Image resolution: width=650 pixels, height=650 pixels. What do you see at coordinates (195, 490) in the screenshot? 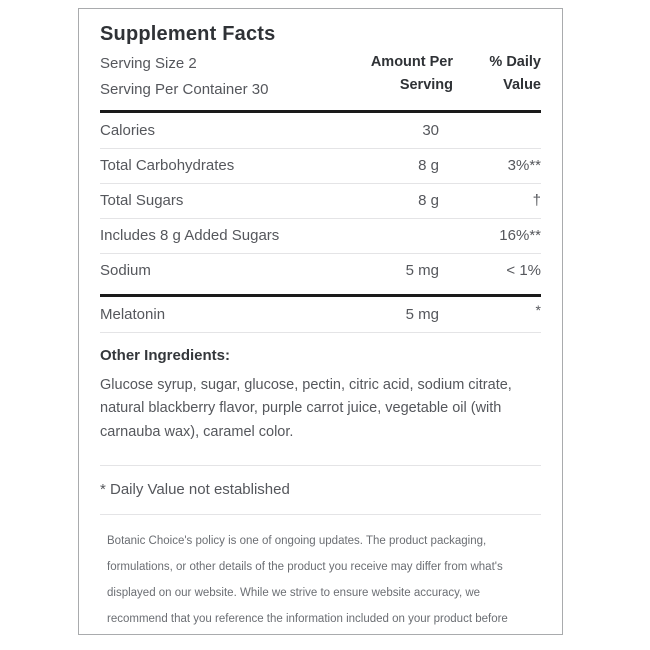
I see `daily-value-footnote: * Daily Value not established` at bounding box center [195, 490].